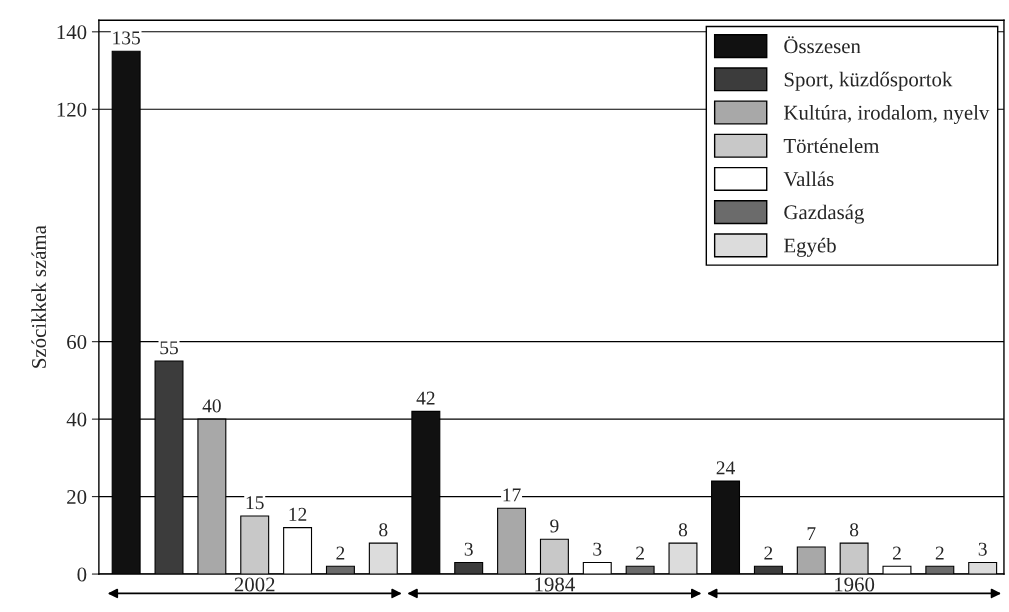 The image size is (1009, 612). Describe the element at coordinates (811, 534) in the screenshot. I see `data-label: 7` at that location.